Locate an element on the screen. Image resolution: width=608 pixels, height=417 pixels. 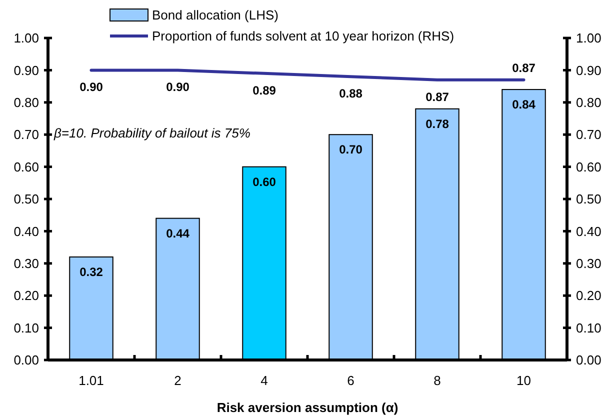
legend-label: Bond allocation (LHS) is located at coordinates (215, 15).